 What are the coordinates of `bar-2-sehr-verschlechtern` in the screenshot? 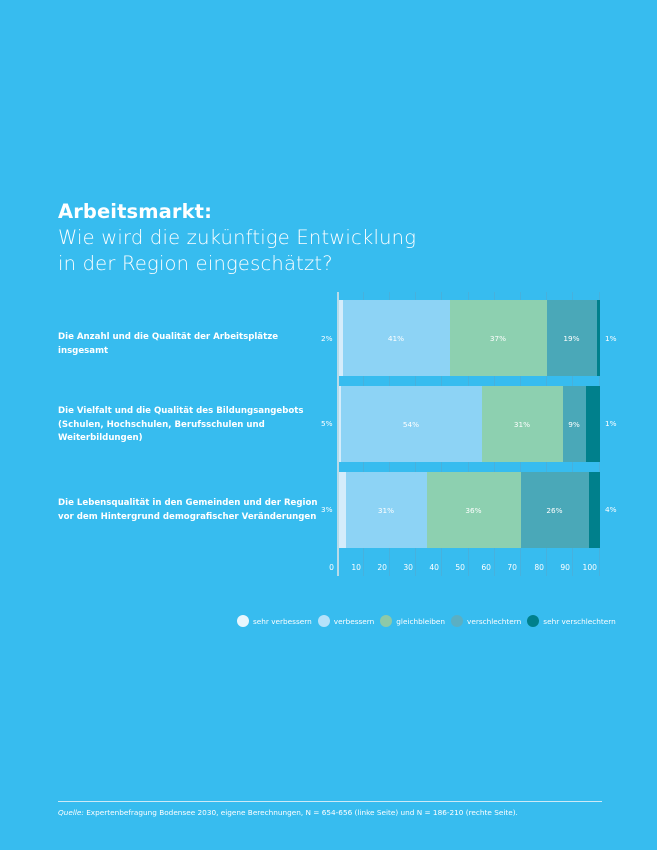 It's located at (592, 424).